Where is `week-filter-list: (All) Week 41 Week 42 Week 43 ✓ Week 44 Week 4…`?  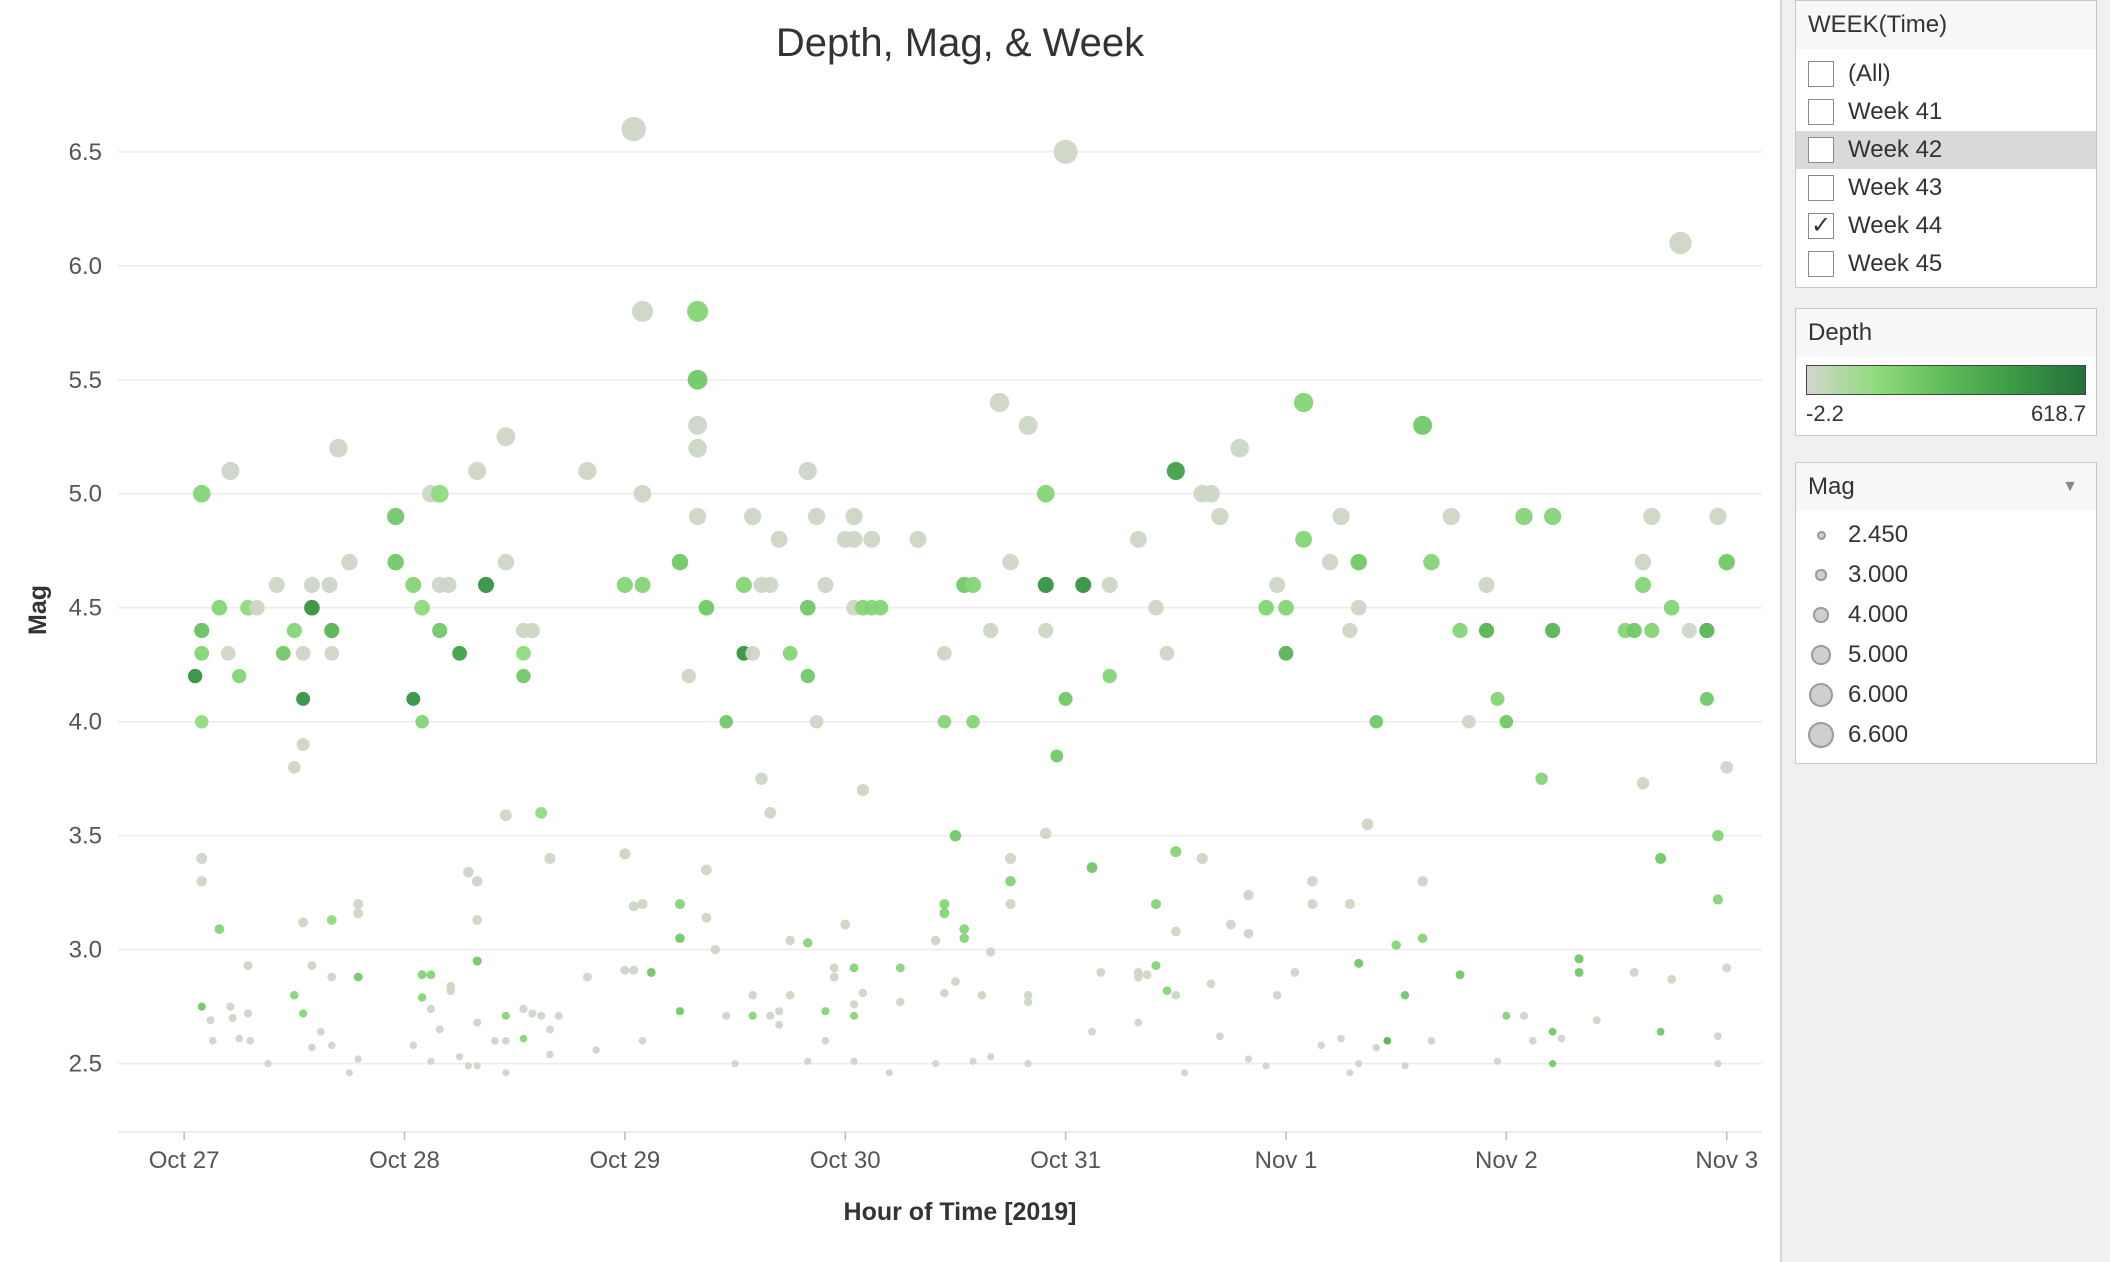 week-filter-list: (All) Week 41 Week 42 Week 43 ✓ Week 44 Week 4… is located at coordinates (1946, 168).